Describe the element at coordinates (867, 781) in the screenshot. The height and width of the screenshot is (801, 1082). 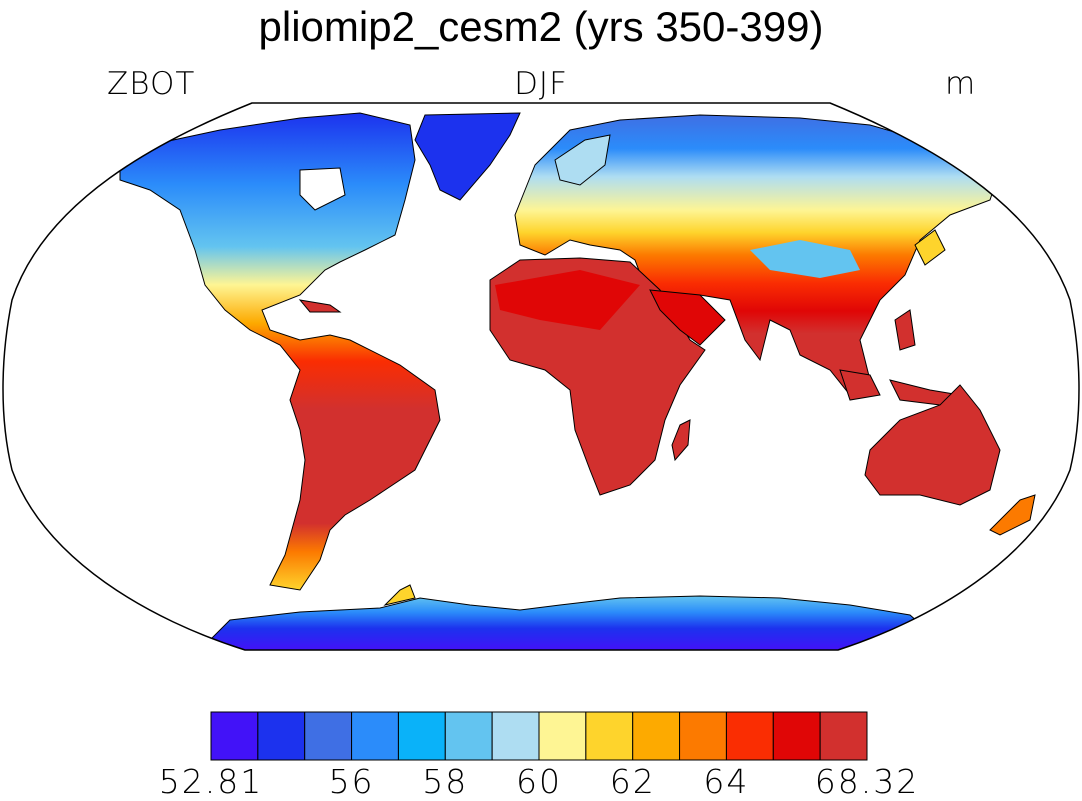
I see `colorbar-tick-label: 68.32` at that location.